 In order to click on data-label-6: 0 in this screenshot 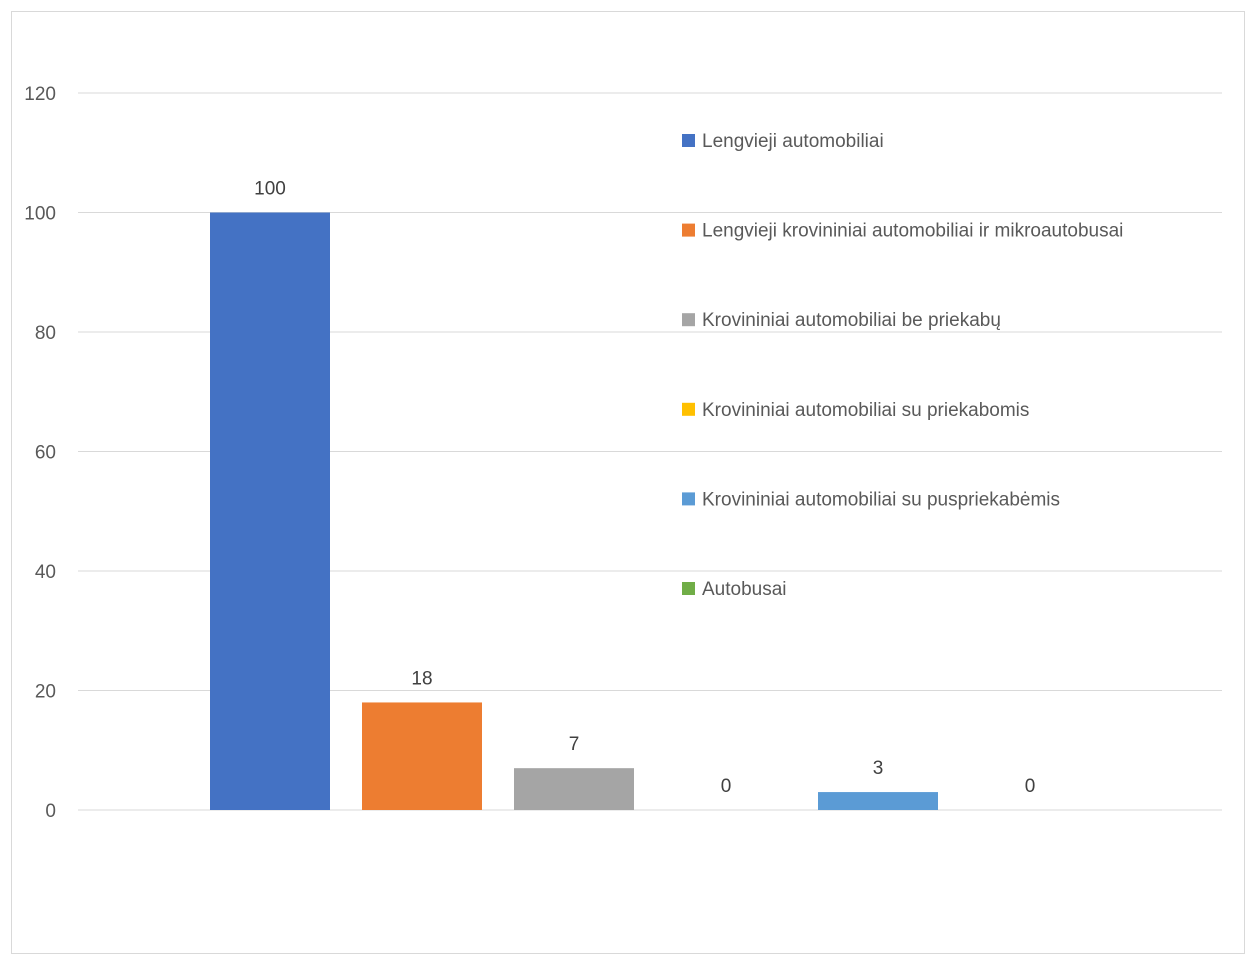, I will do `click(1030, 786)`.